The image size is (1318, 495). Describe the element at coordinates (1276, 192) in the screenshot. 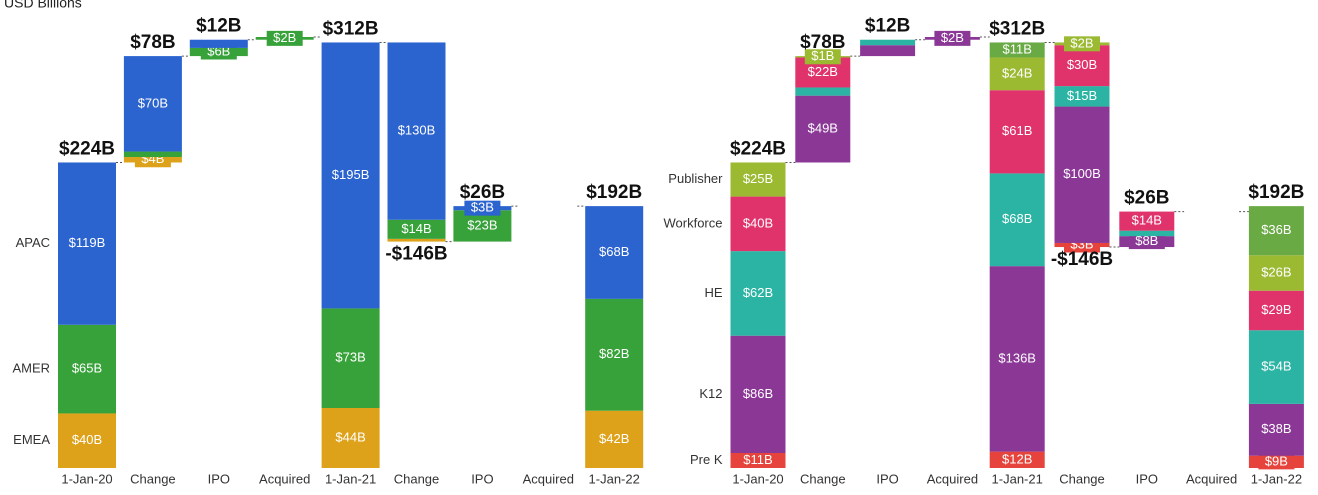

I see `total-label: $192B` at that location.